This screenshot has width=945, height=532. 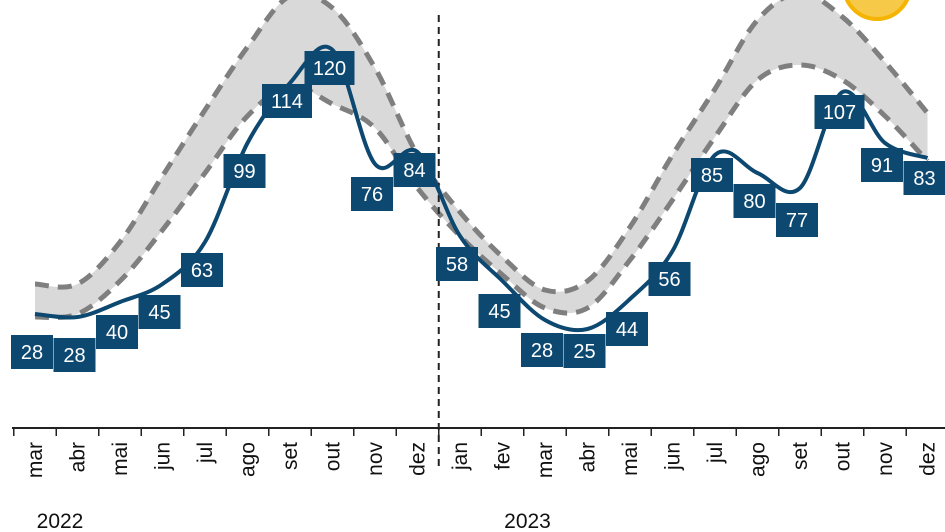 I want to click on data-label: 56, so click(x=669, y=280).